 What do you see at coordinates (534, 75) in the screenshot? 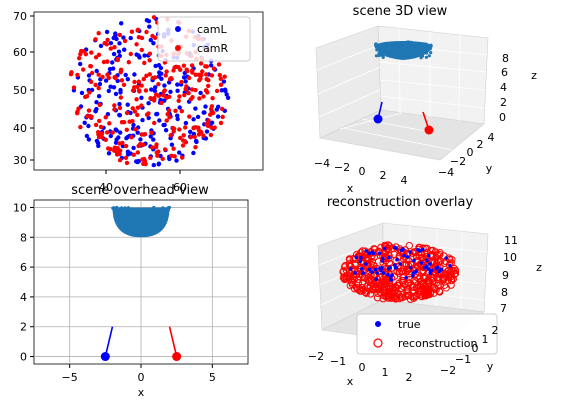
I see `z-axis-label: z` at bounding box center [534, 75].